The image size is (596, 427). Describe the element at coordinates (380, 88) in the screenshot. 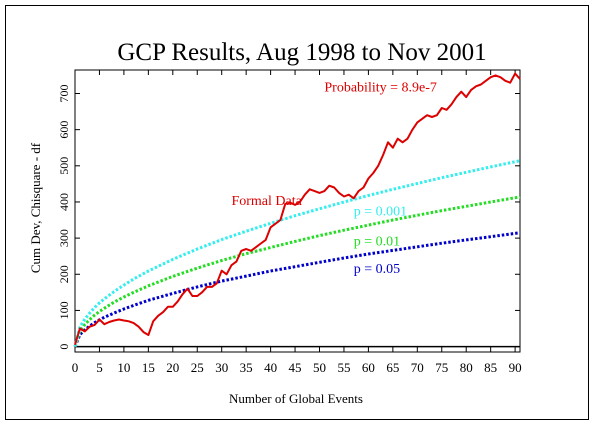

I see `annotation-label: Probability = 8.9e-7` at that location.